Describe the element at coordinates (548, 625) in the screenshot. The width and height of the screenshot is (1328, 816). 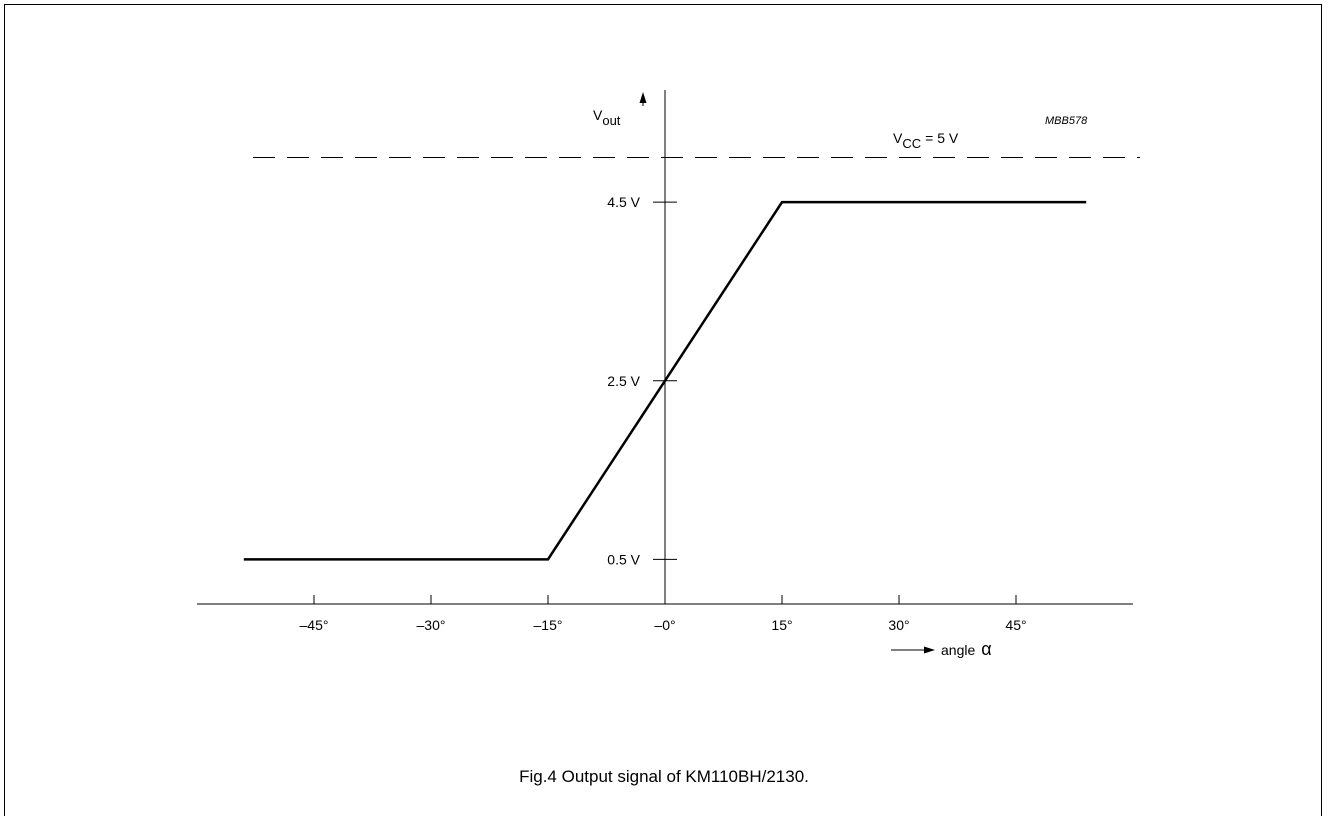
I see `x-tick-label: –15°` at that location.